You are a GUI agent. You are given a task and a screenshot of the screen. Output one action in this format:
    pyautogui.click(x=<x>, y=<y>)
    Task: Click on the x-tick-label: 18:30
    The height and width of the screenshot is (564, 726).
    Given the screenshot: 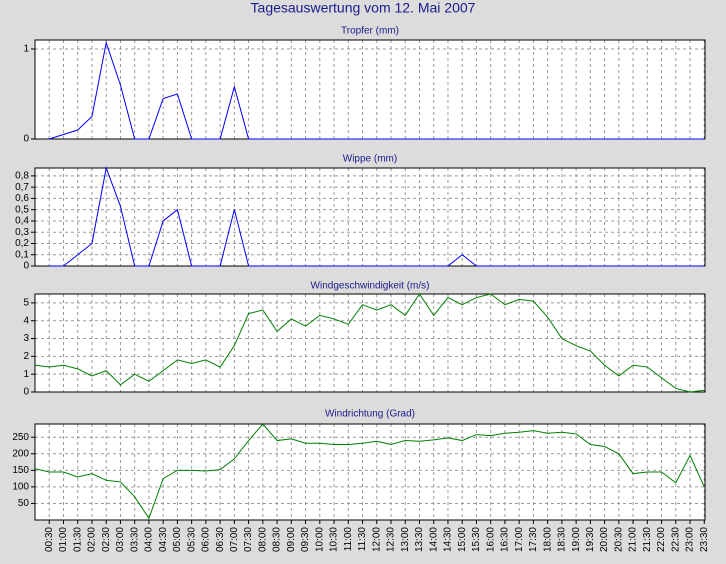 What is the action you would take?
    pyautogui.click(x=562, y=539)
    